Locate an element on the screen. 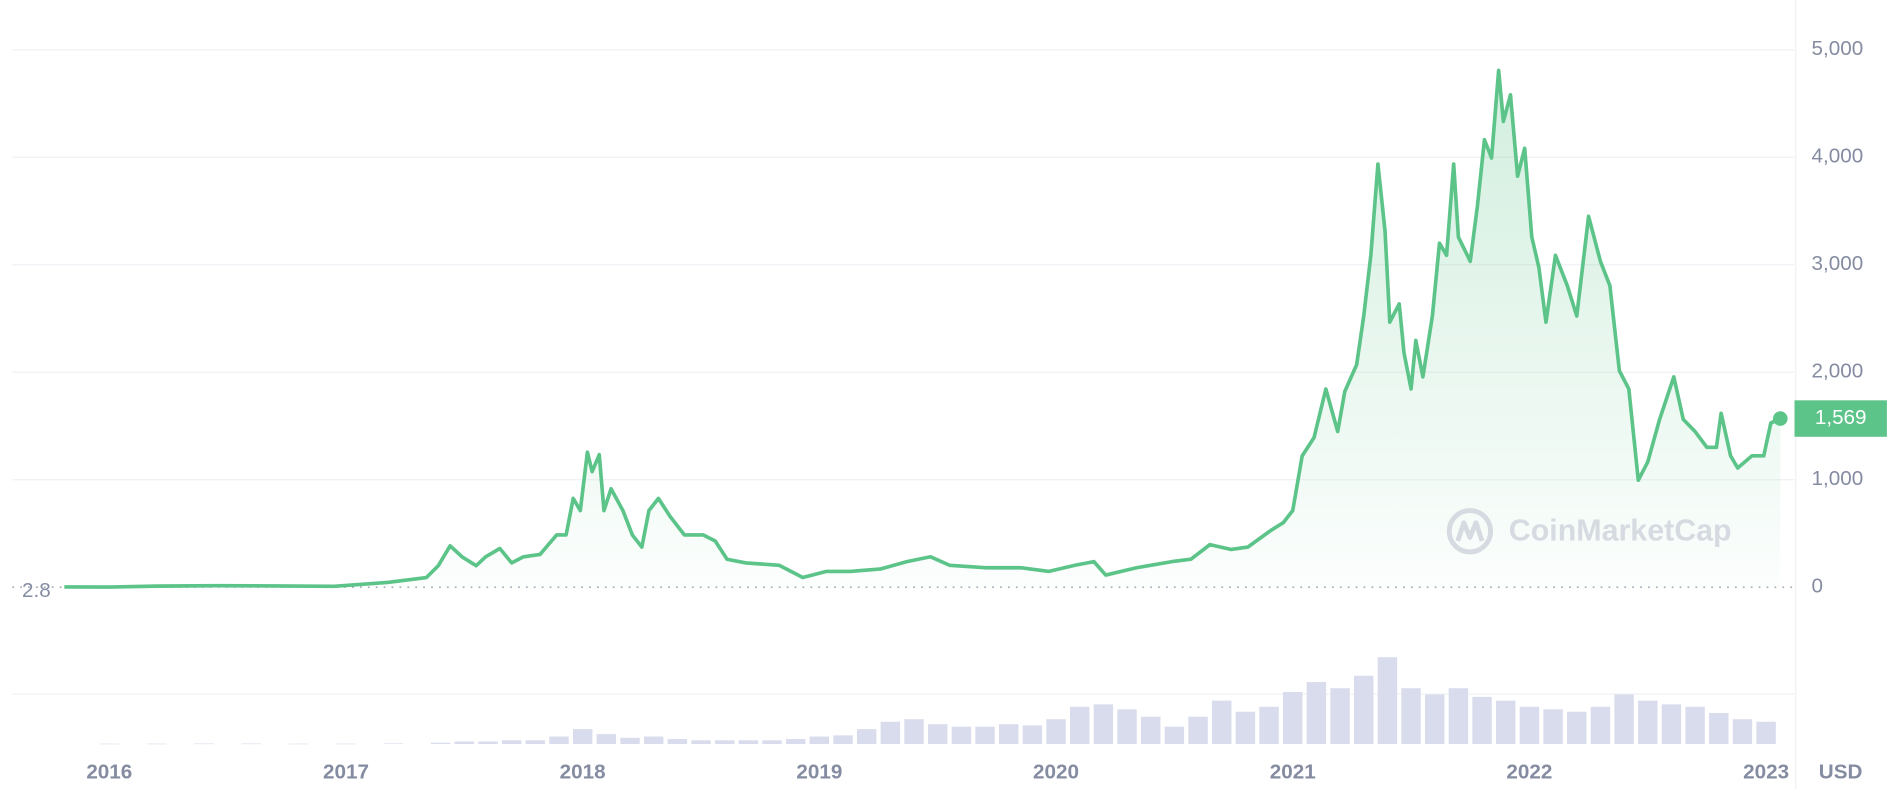  last-price-tag is located at coordinates (1840, 418).